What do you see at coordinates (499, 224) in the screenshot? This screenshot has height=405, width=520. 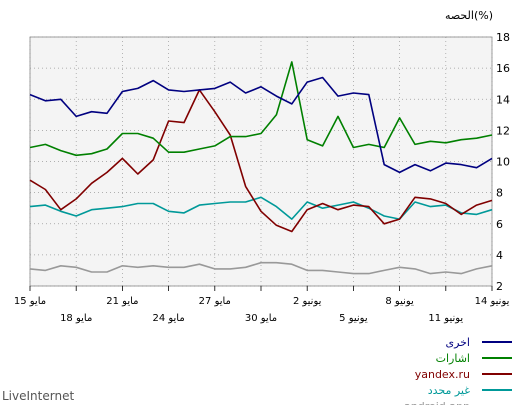 I see `y-tick-label: 6` at bounding box center [499, 224].